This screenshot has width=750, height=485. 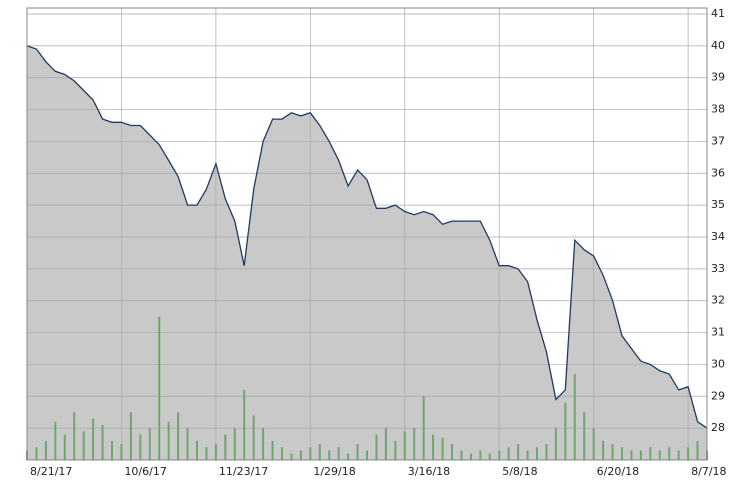 What do you see at coordinates (718, 172) in the screenshot?
I see `y-tick-label: 36` at bounding box center [718, 172].